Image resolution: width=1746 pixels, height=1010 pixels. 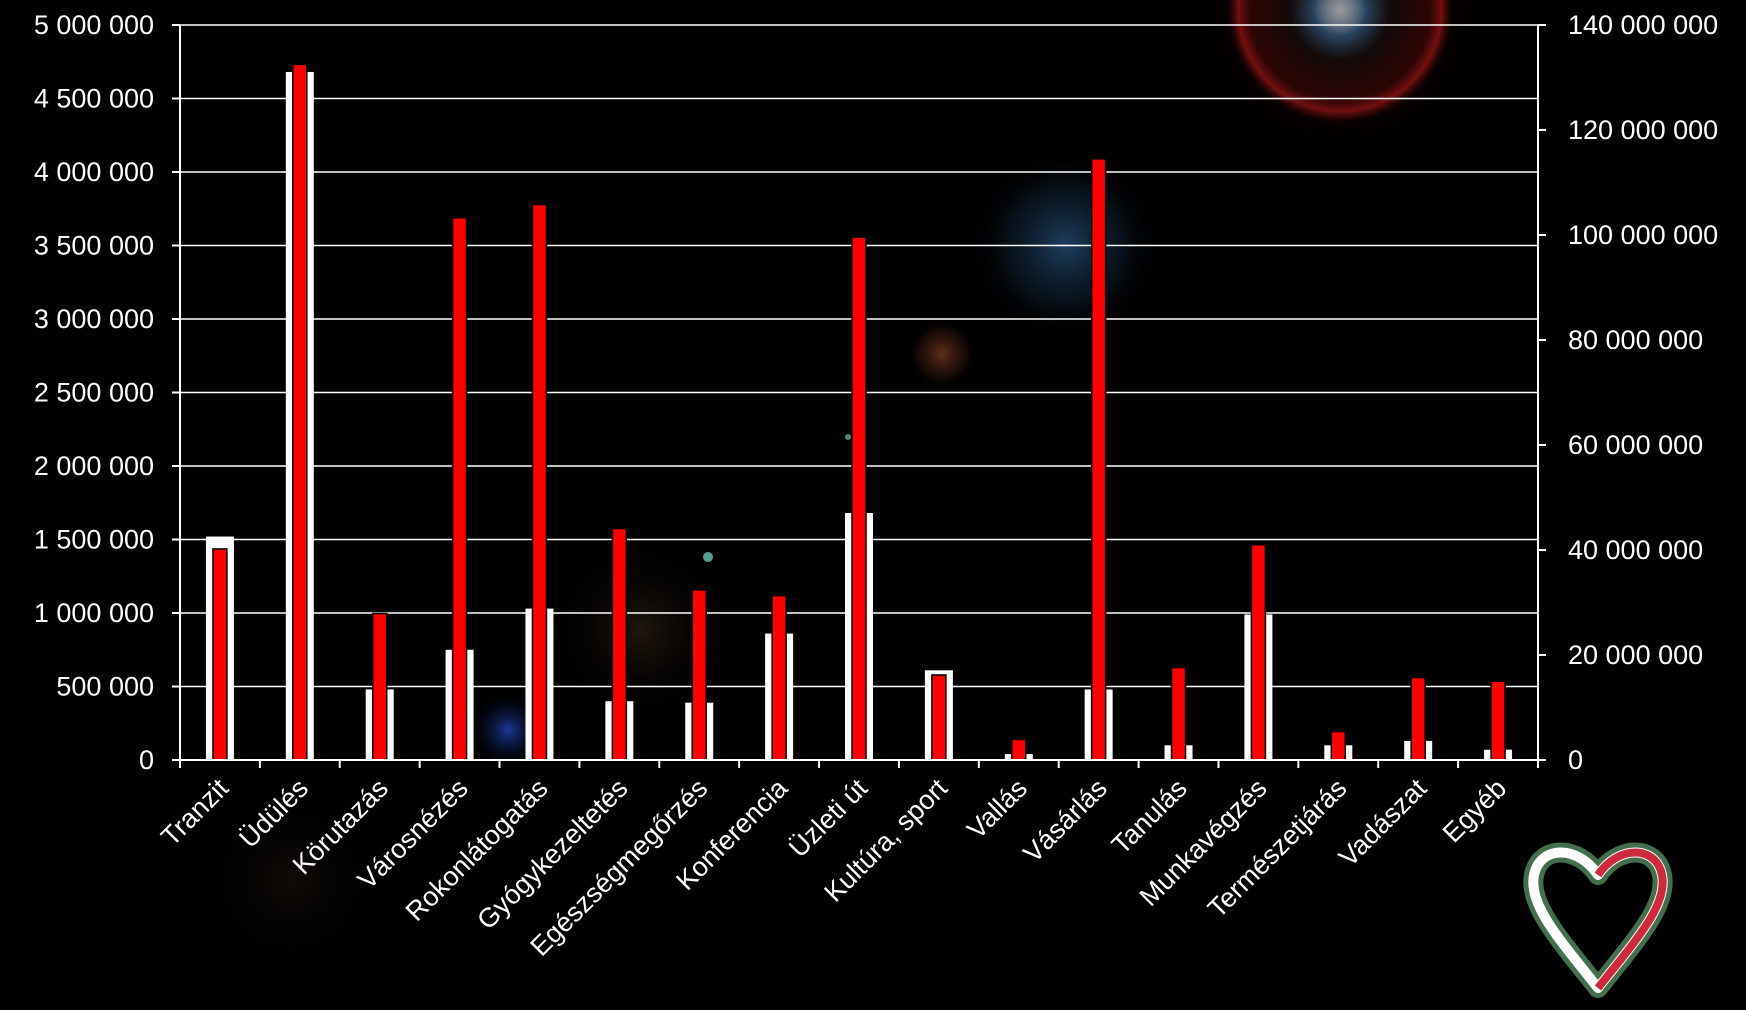 I want to click on y-right-tick-label: 100 000 000, so click(x=1643, y=235).